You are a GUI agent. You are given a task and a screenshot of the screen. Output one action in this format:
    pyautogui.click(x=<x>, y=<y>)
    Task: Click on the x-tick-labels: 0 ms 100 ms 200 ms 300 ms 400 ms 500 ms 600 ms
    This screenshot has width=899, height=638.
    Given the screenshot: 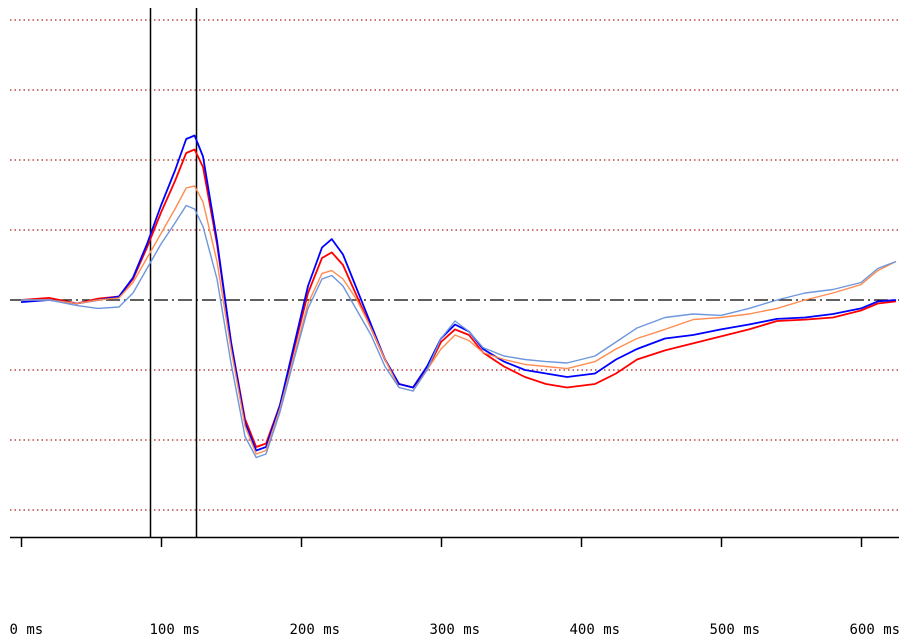 What is the action you would take?
    pyautogui.click(x=454, y=630)
    